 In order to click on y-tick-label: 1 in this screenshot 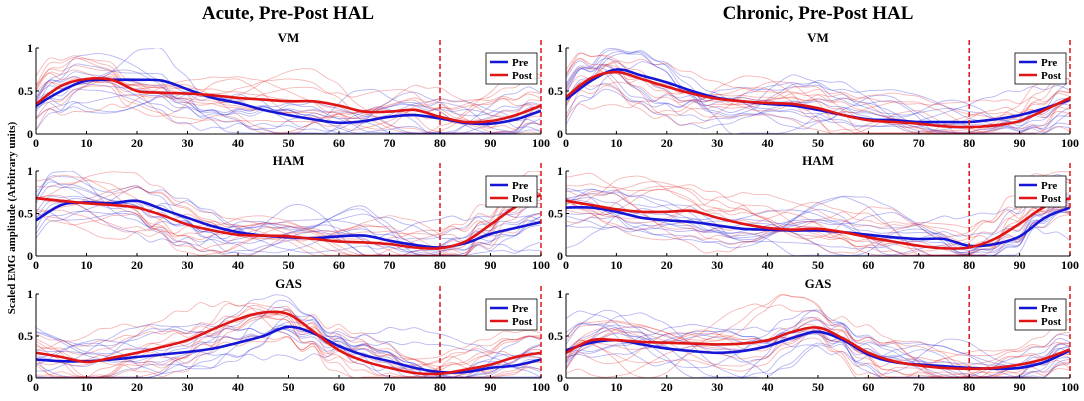, I will do `click(30, 48)`.